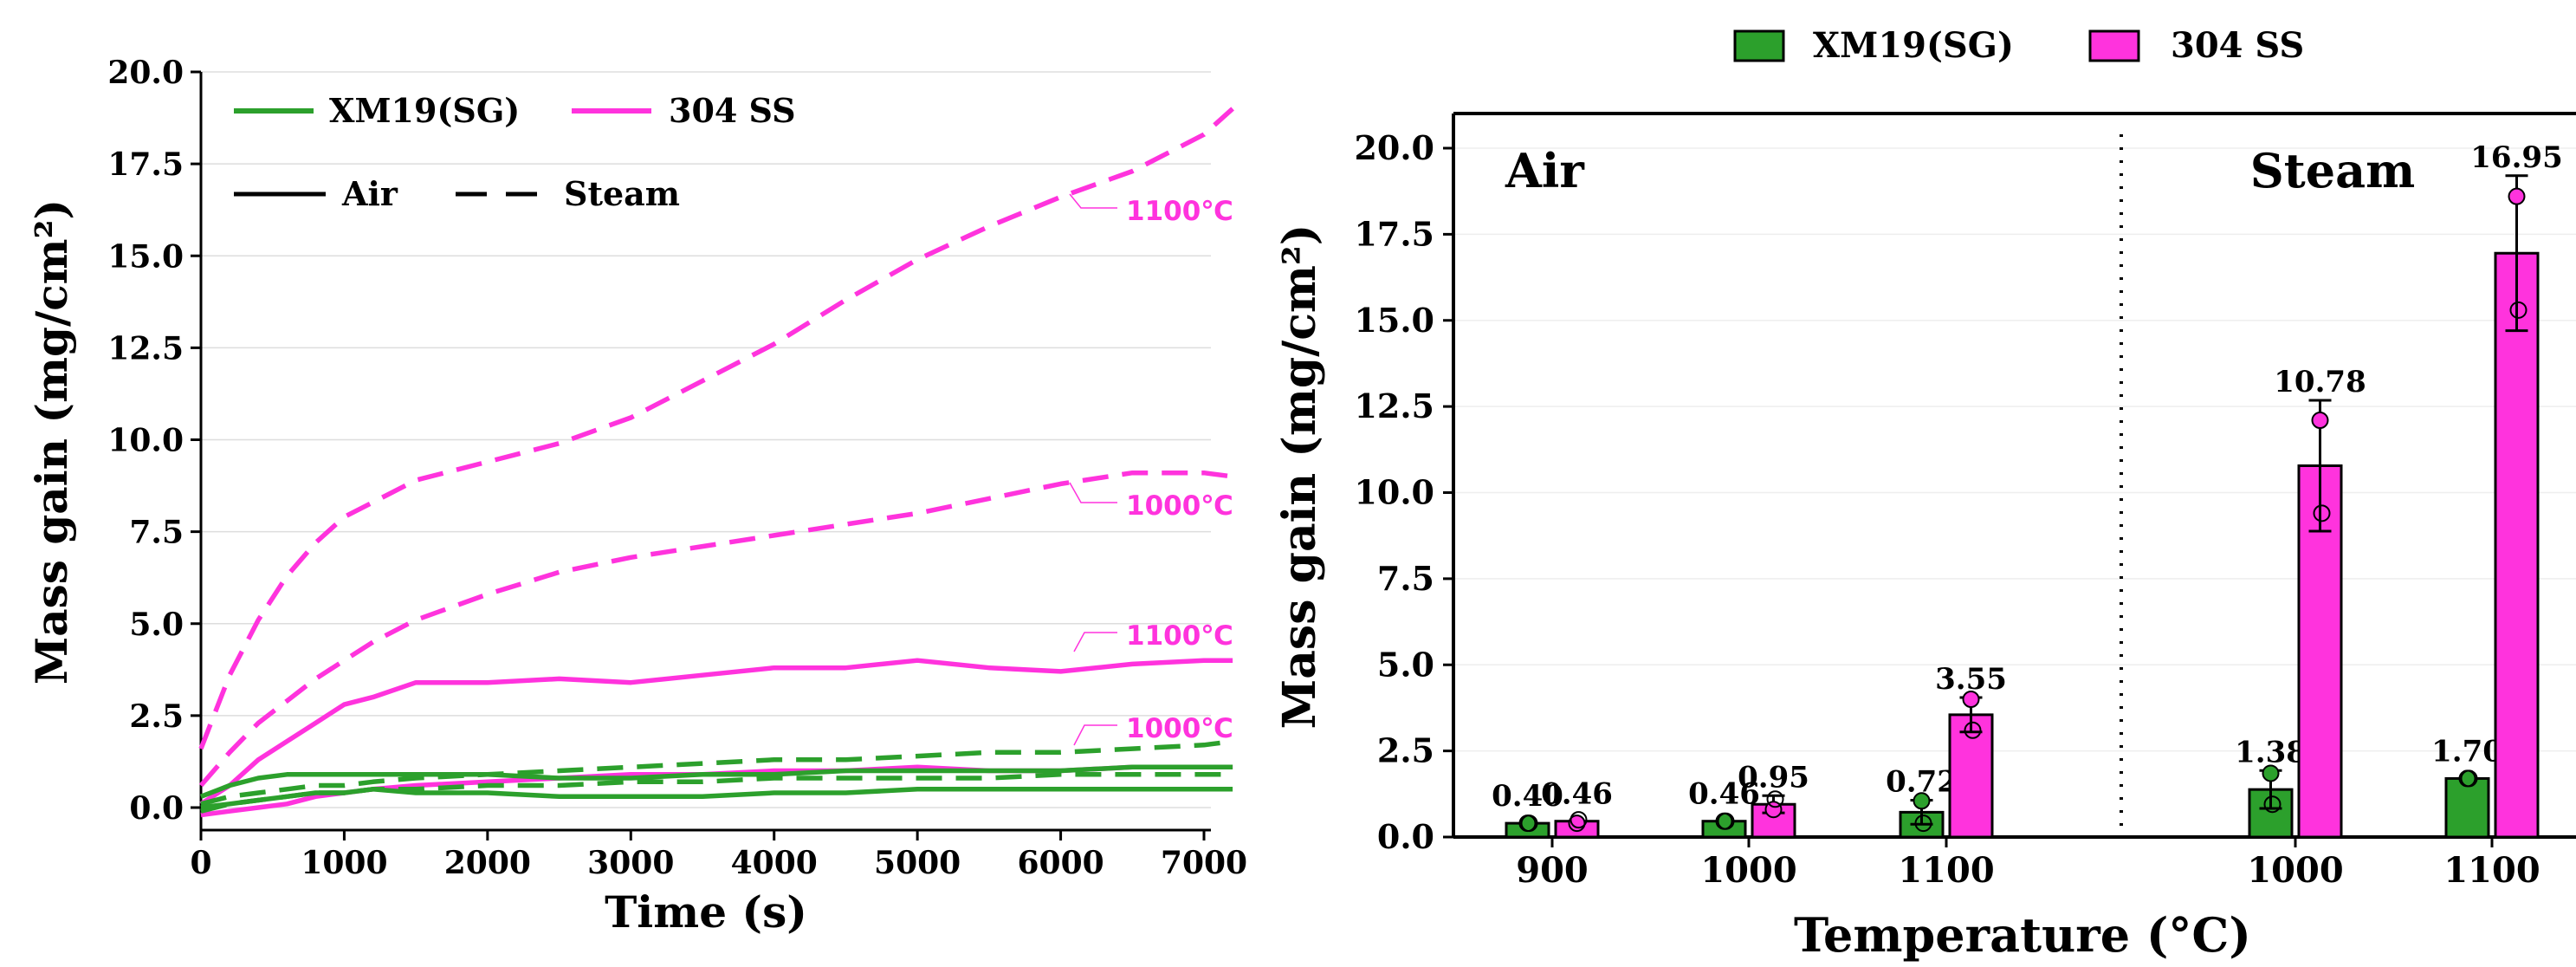 The height and width of the screenshot is (967, 2576). I want to click on value-label: 0.40, so click(1527, 797).